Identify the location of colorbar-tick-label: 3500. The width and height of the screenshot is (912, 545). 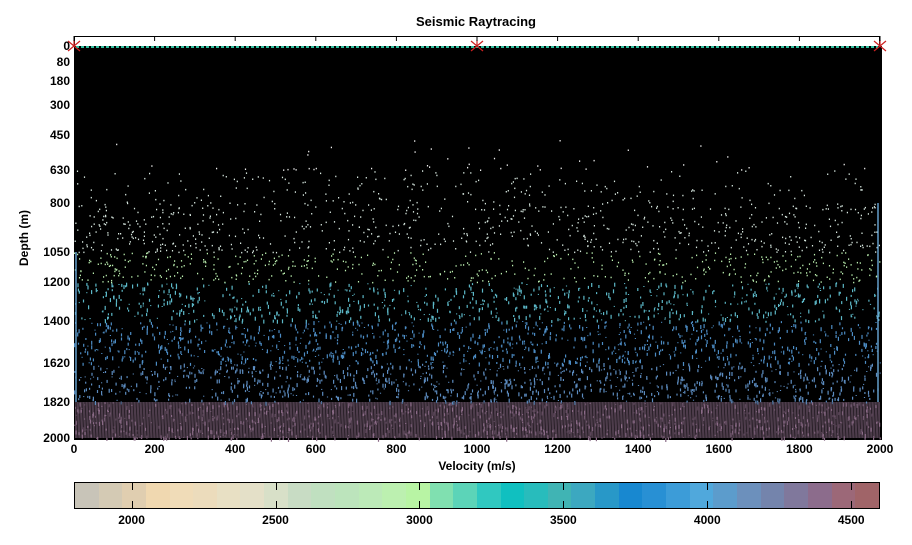
(563, 520).